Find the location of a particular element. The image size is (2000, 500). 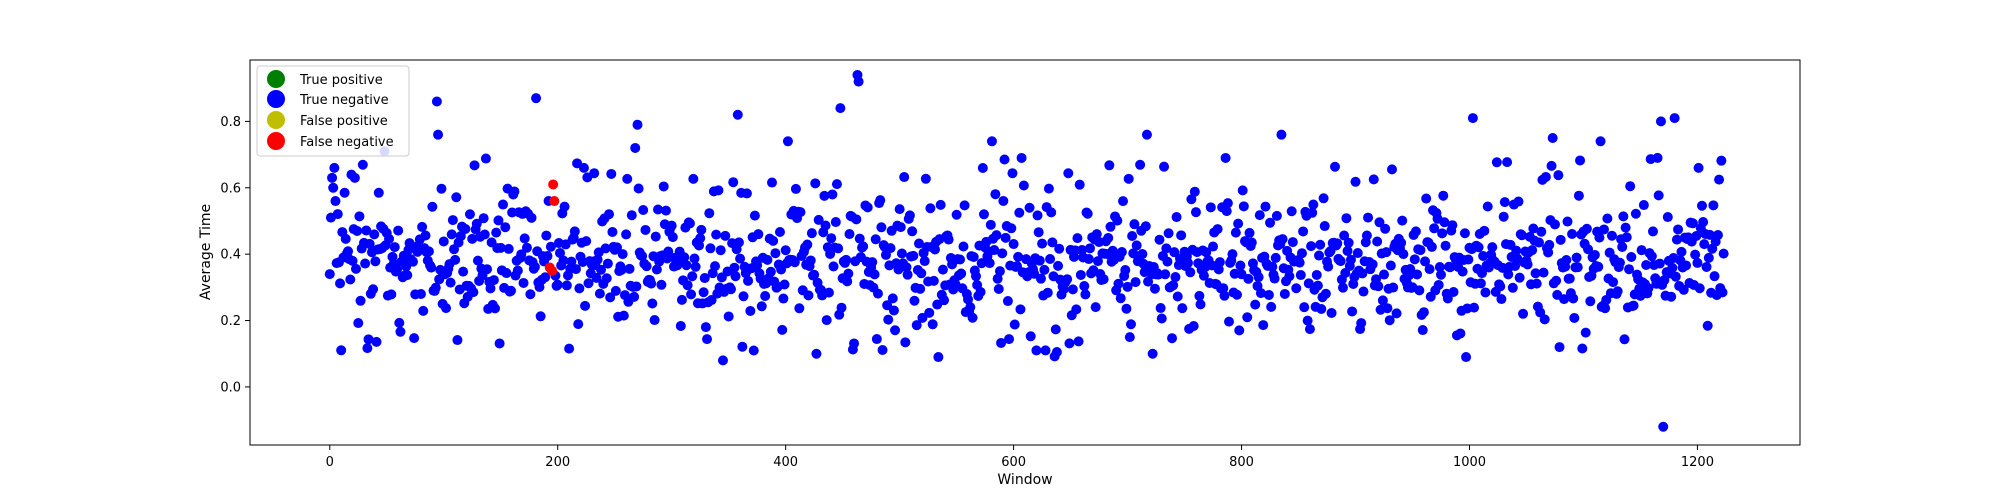

x-tick-label: 600 is located at coordinates (1013, 462).